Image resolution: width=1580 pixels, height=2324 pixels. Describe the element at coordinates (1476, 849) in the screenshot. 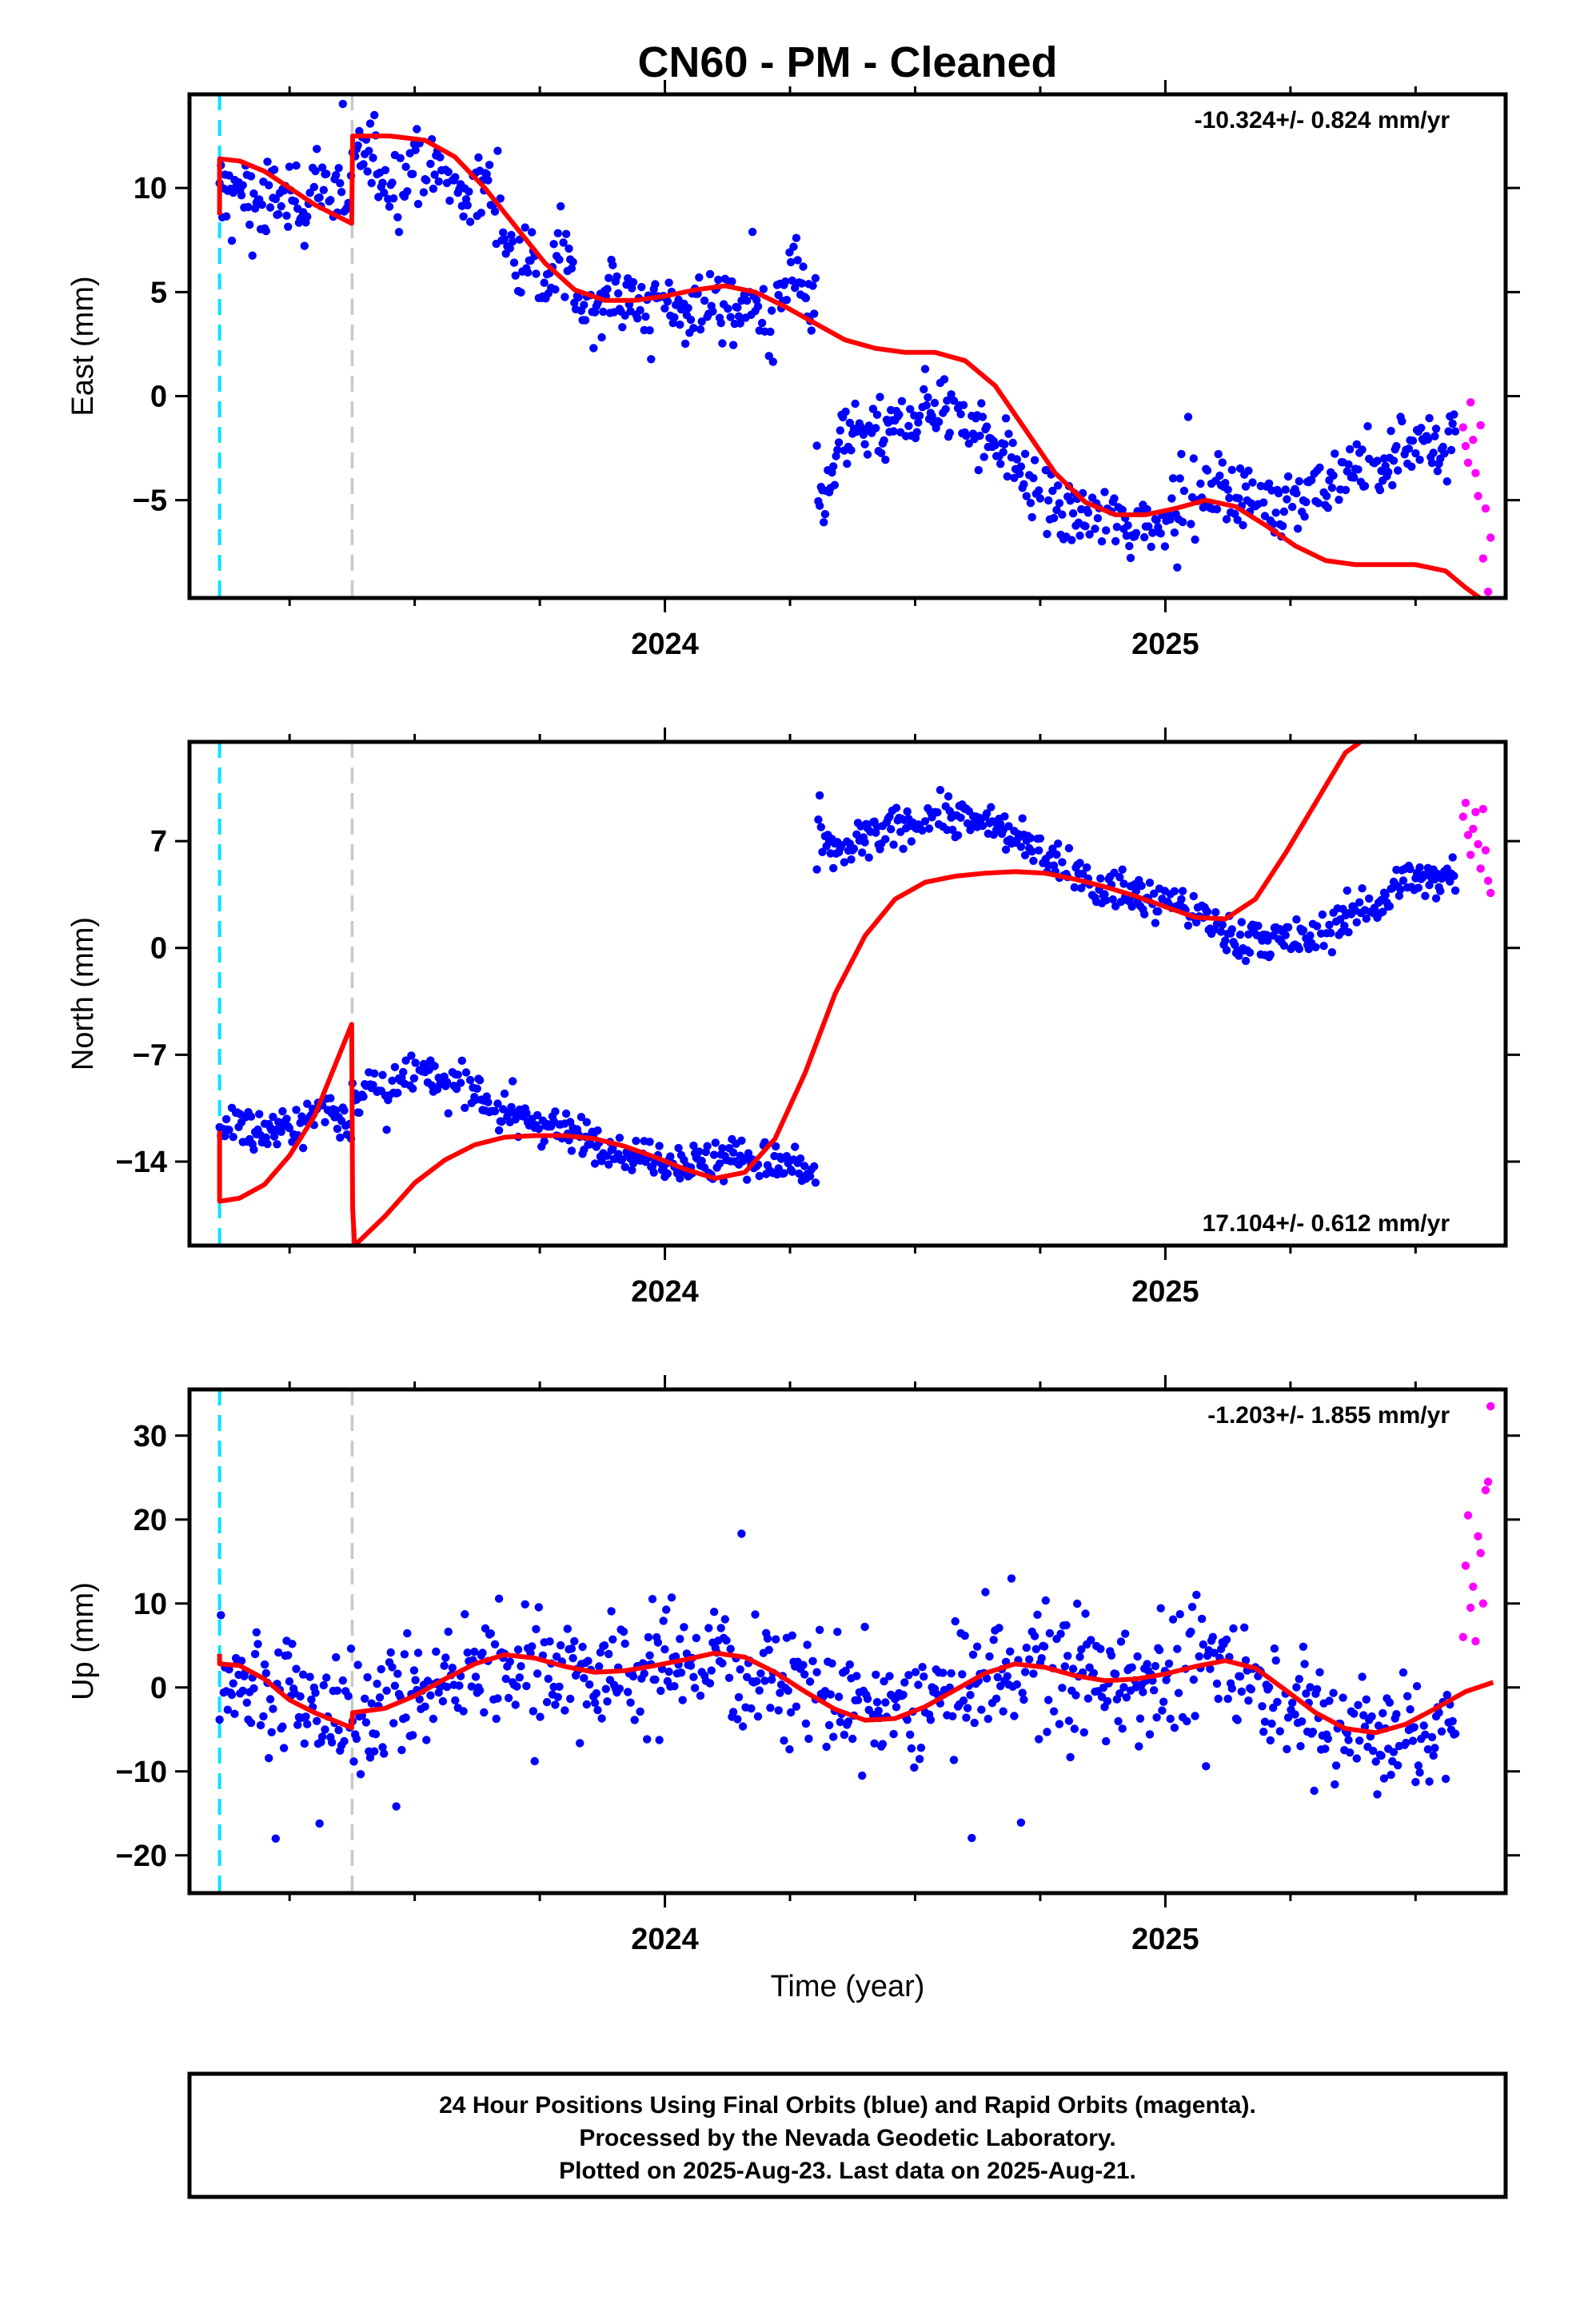

I see `rapid-orbit-points` at that location.